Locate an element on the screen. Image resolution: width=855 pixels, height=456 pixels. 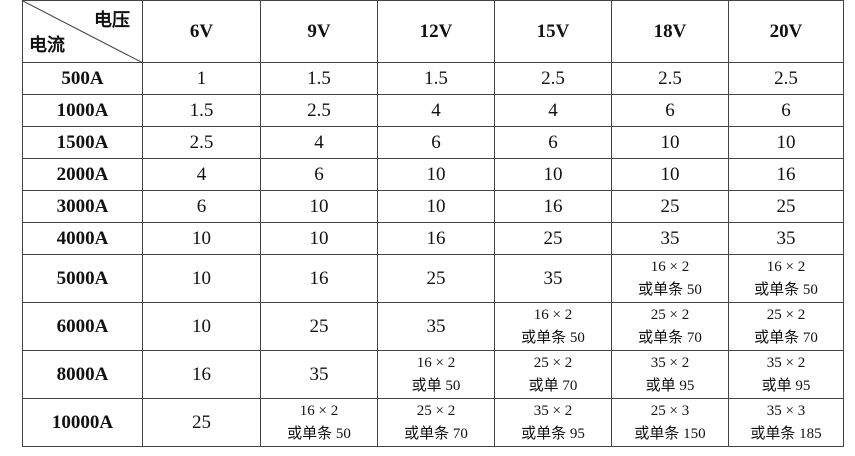
cell: 35 × 2 或单条 95 is located at coordinates (553, 422).